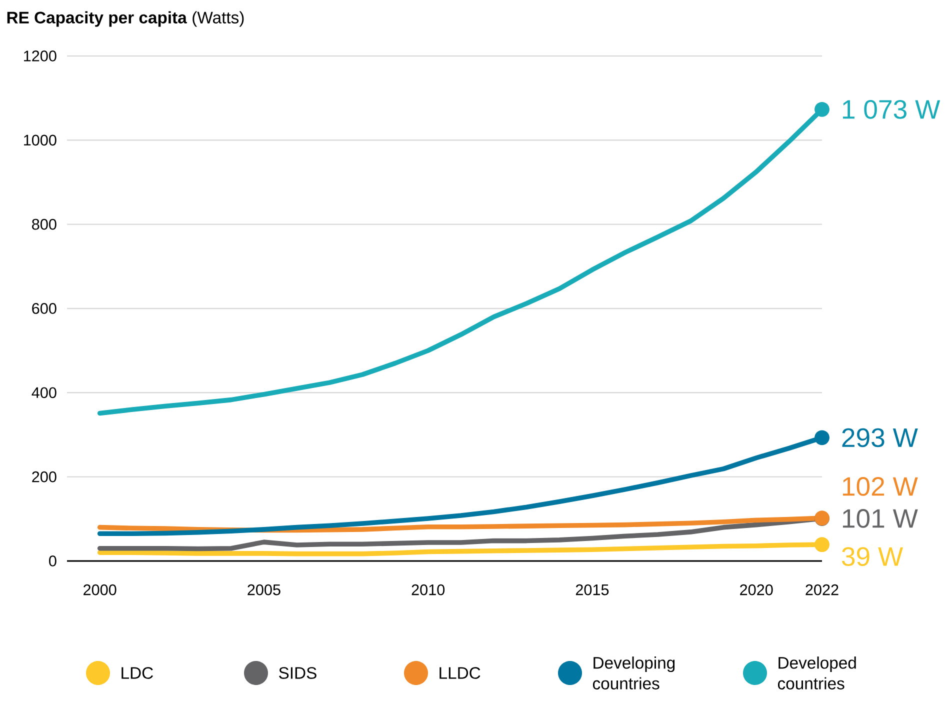 Image resolution: width=947 pixels, height=709 pixels. Describe the element at coordinates (40, 56) in the screenshot. I see `y-tick-label: 1200` at that location.